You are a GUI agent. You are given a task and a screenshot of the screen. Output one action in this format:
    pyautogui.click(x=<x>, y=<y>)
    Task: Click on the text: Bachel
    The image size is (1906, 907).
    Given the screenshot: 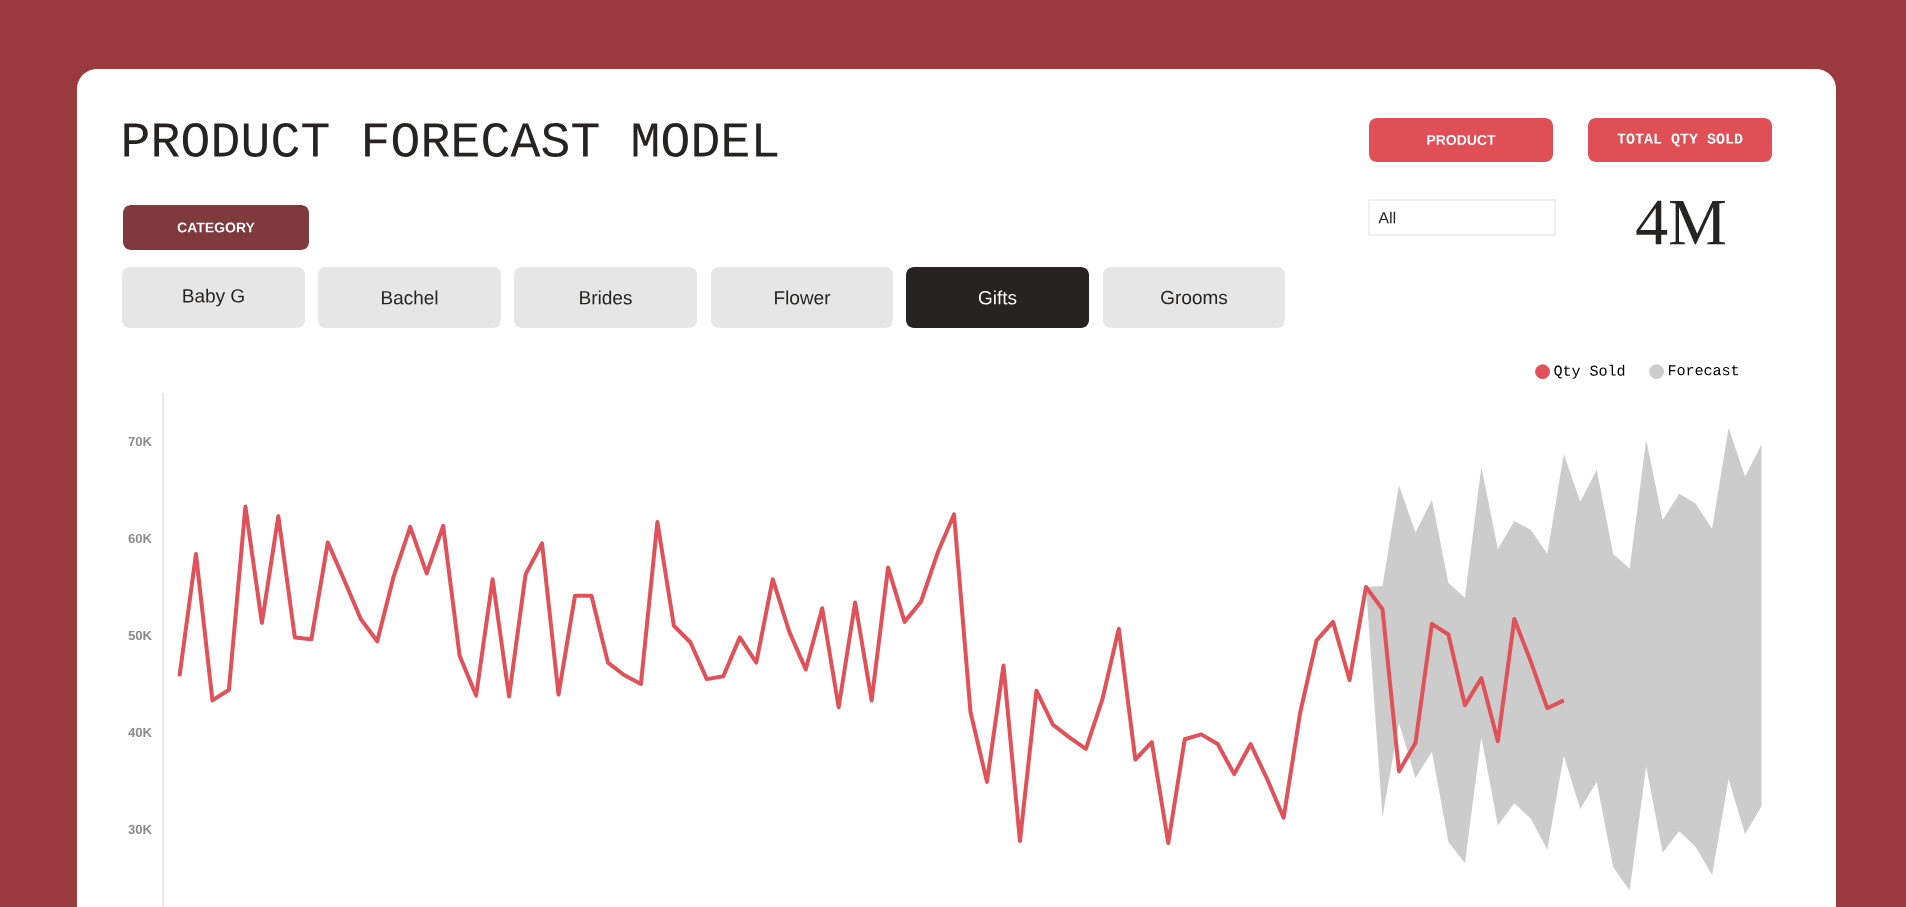 What is the action you would take?
    pyautogui.click(x=410, y=297)
    